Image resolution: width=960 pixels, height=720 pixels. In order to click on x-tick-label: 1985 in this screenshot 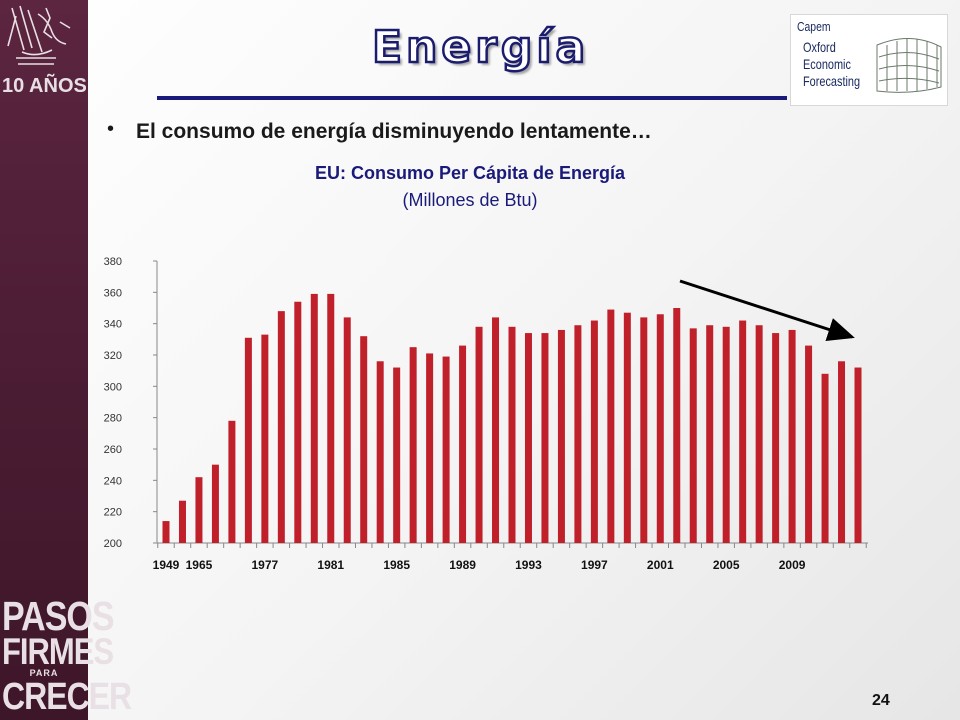, I will do `click(396, 565)`.